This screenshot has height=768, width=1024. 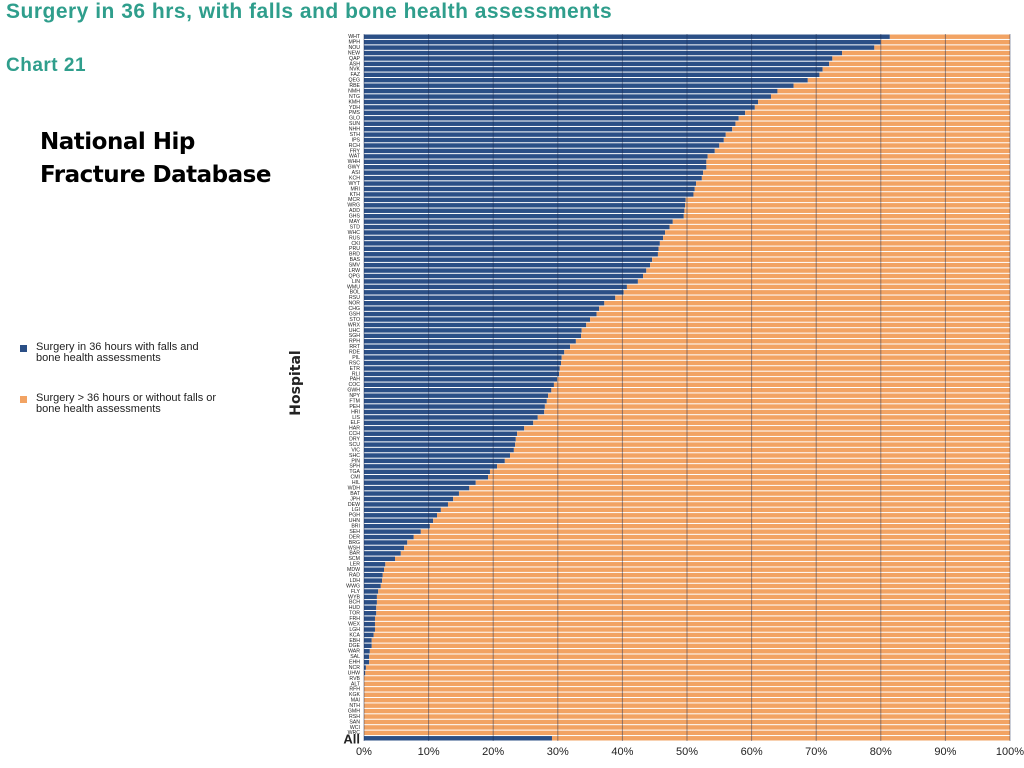 I want to click on y-tick-label: STO, so click(x=354, y=320).